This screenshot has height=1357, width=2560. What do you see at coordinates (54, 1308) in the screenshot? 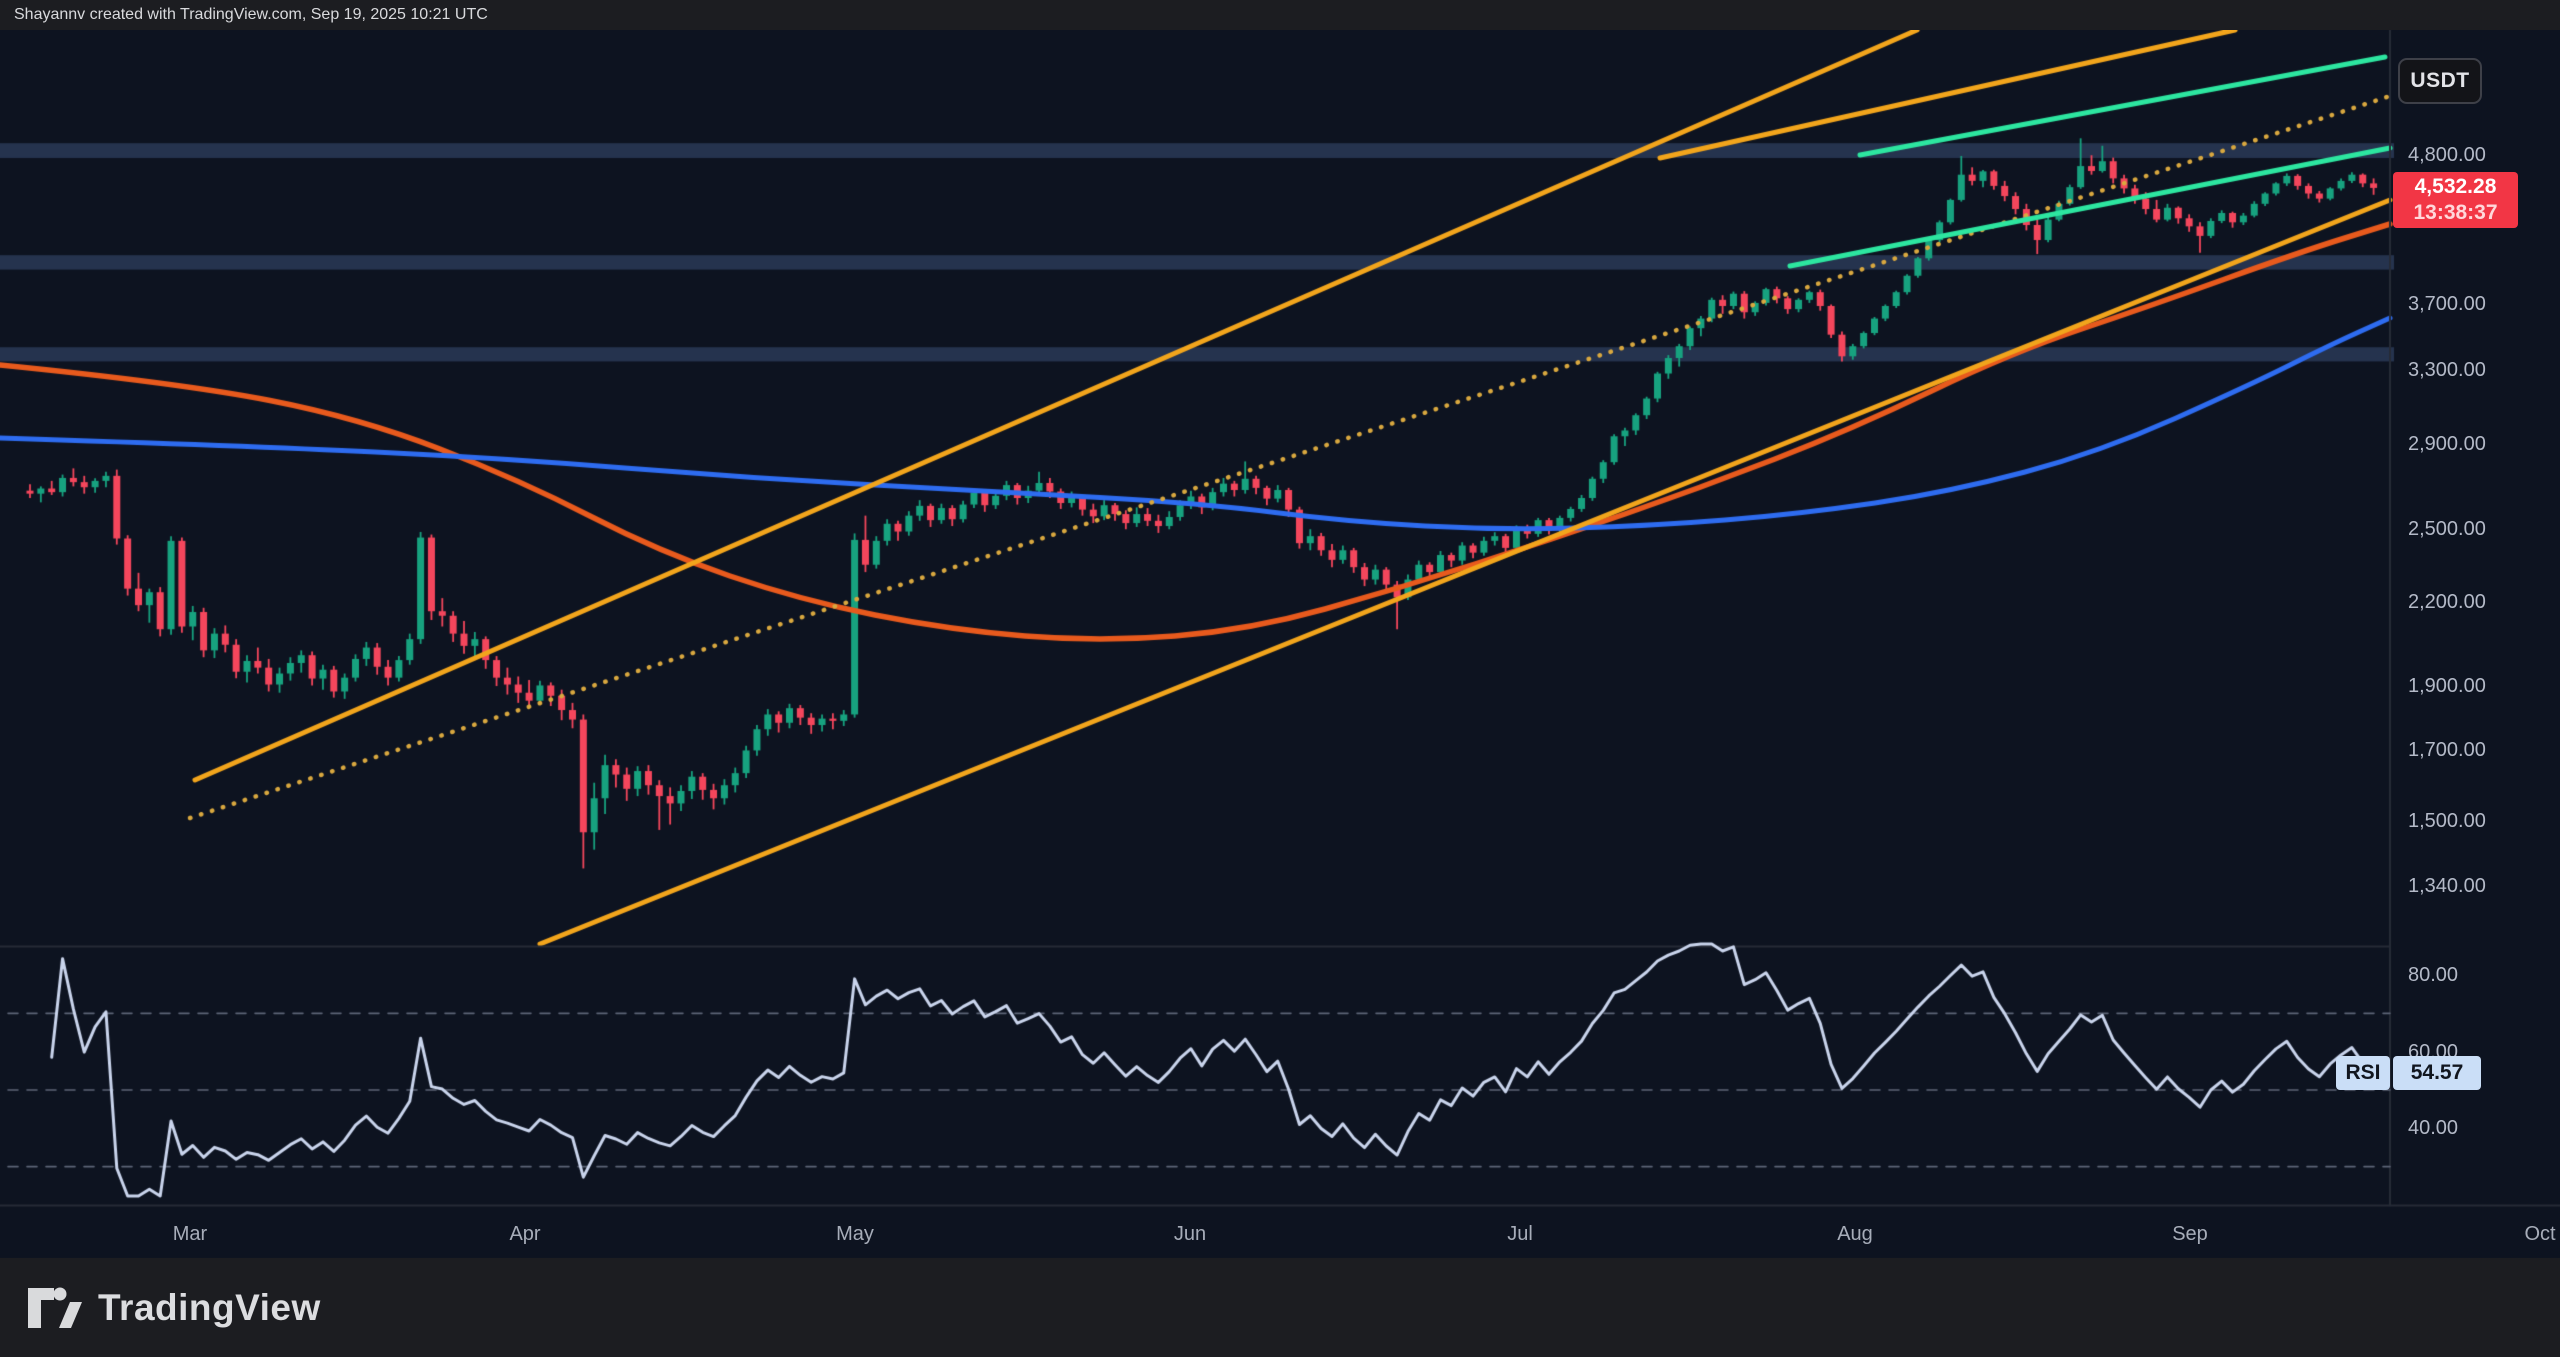
I see `tradingview-logo-icon` at bounding box center [54, 1308].